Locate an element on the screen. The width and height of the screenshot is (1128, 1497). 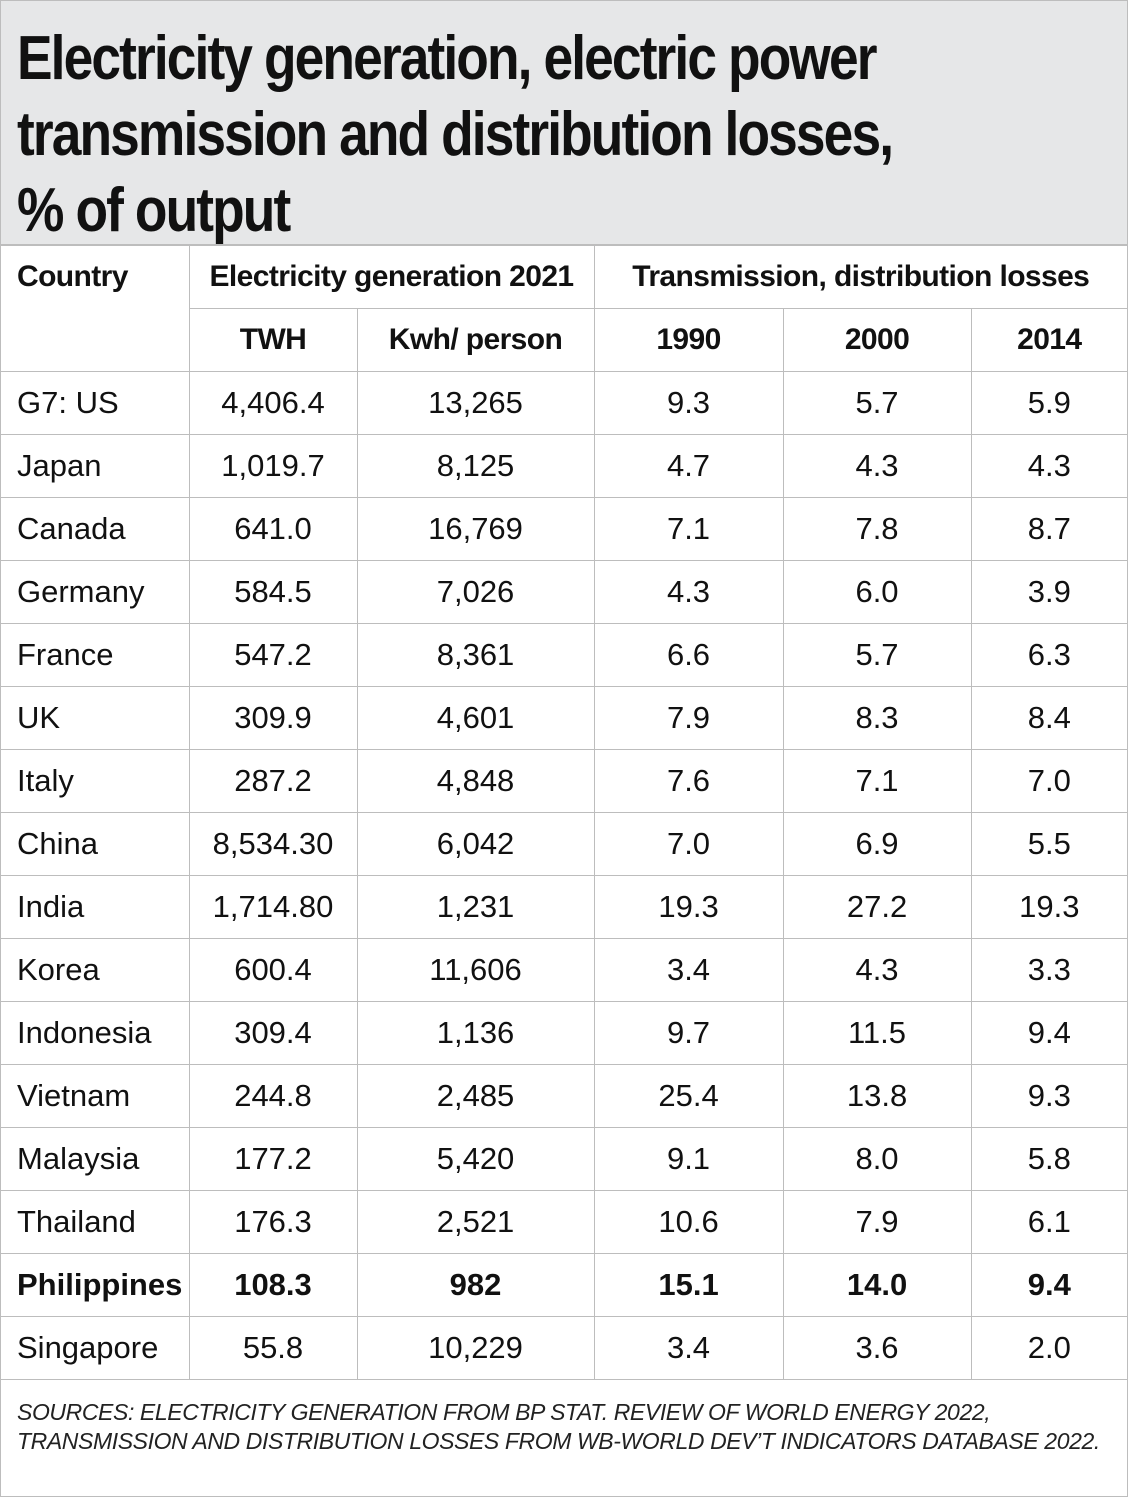
table-row: G7: US 4,406.4 13,265 9.3 5.7 5.9 is located at coordinates (564, 403).